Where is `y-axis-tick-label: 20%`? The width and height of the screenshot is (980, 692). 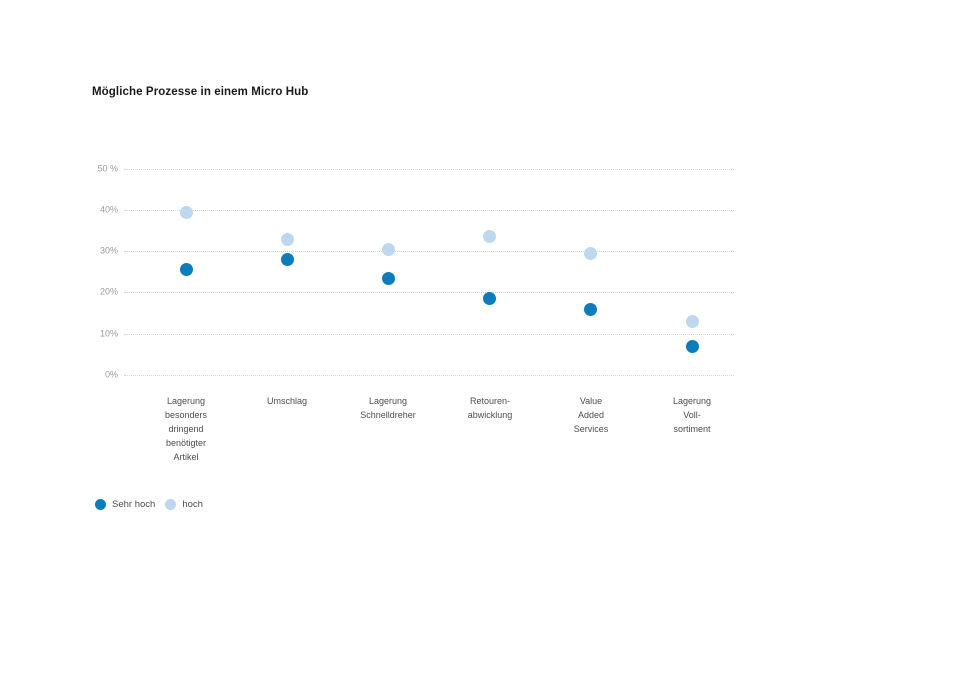
y-axis-tick-label: 20% is located at coordinates (108, 291).